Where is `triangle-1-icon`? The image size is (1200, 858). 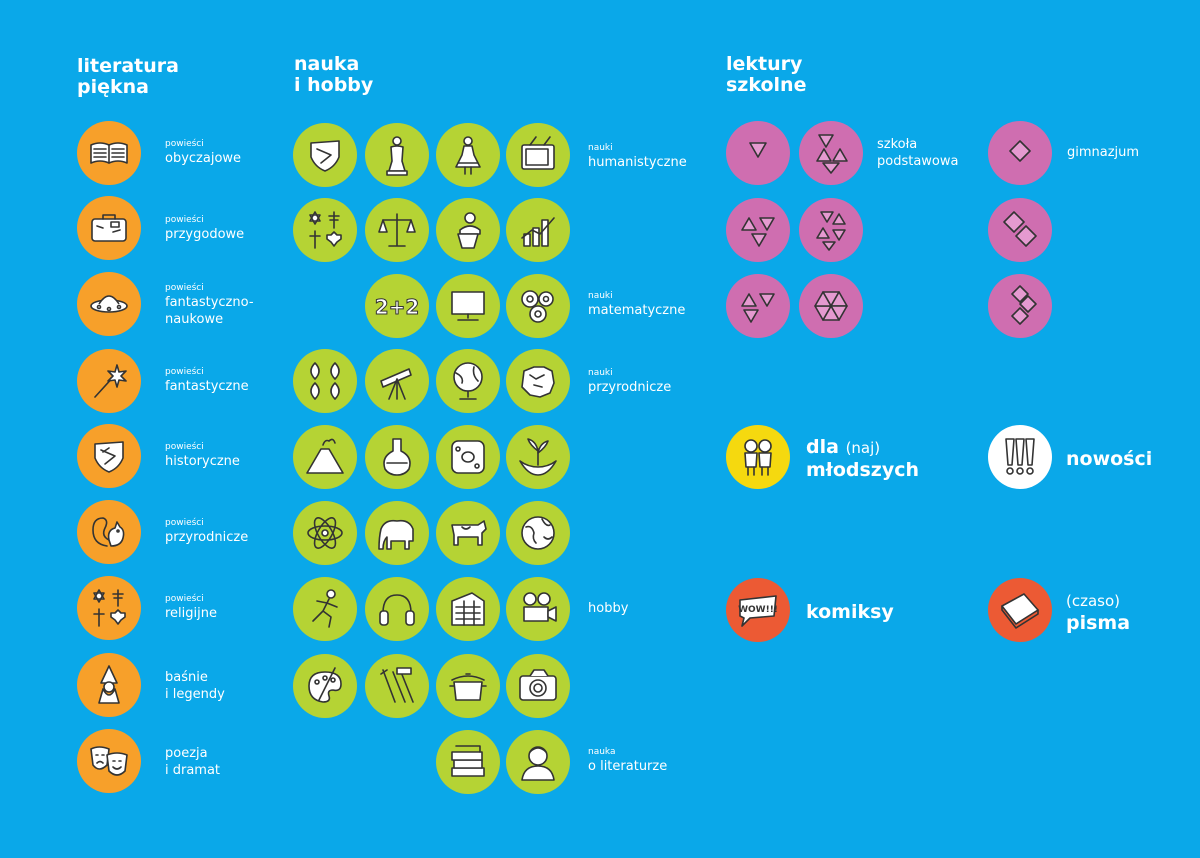
triangle-1-icon is located at coordinates (758, 153).